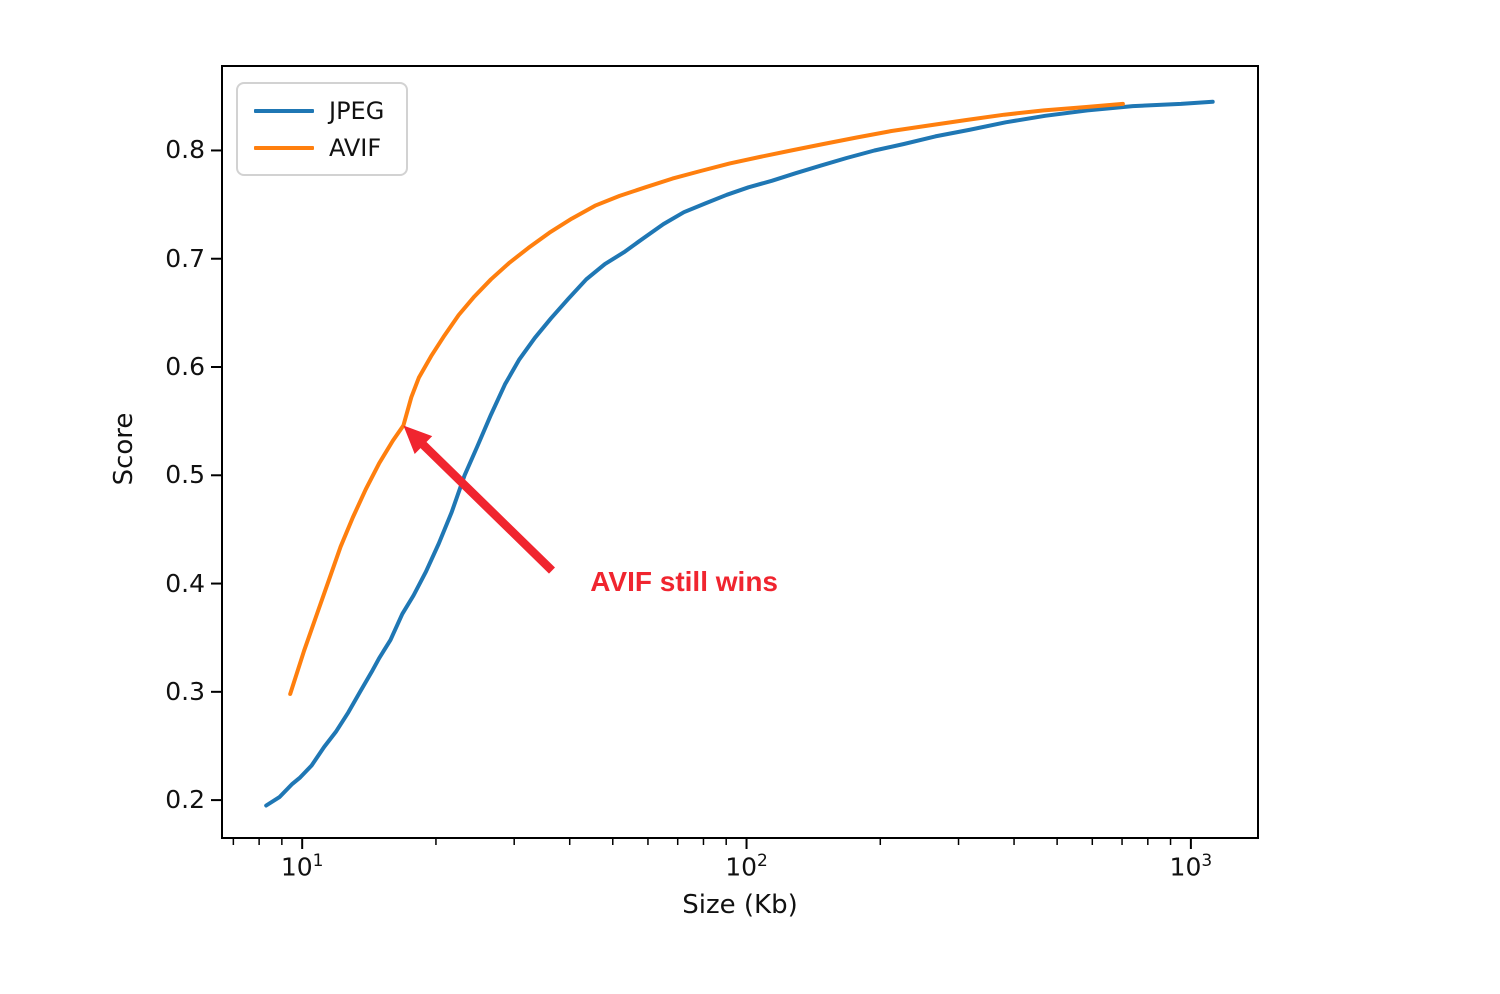  What do you see at coordinates (185, 475) in the screenshot?
I see `y-tick-label: 0.5` at bounding box center [185, 475].